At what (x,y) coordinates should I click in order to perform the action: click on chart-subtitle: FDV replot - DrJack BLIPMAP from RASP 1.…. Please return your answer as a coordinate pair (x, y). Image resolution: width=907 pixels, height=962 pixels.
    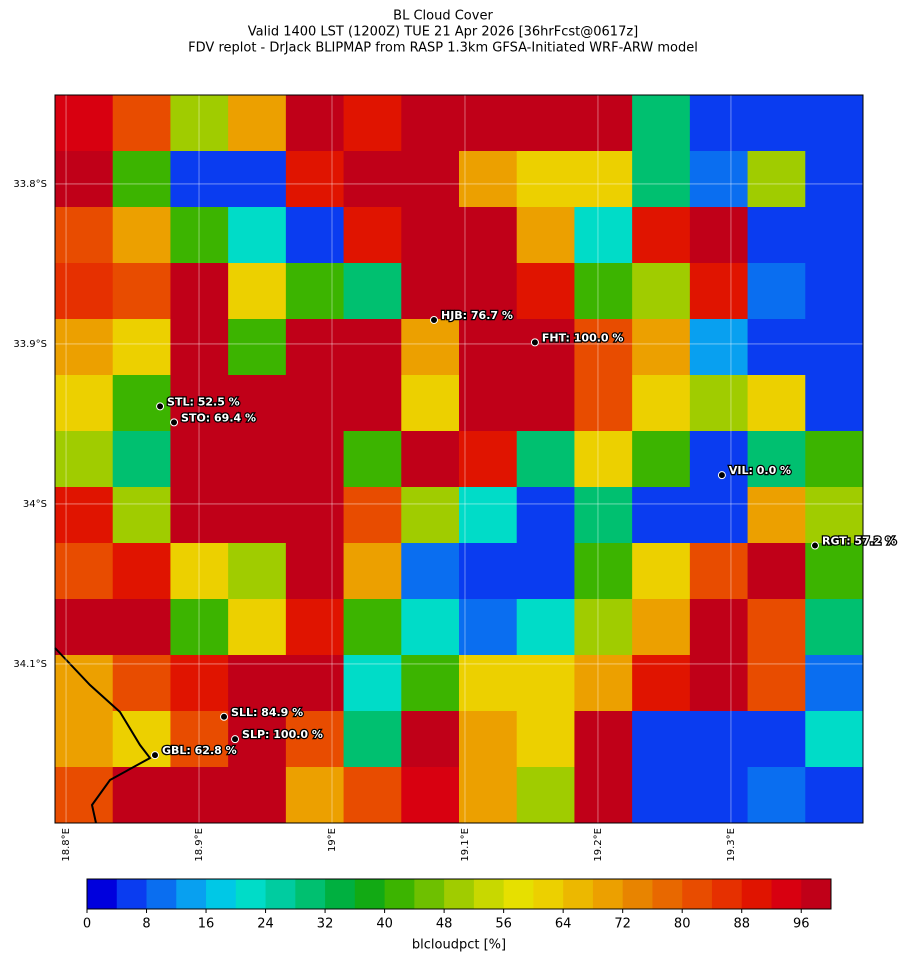
    Looking at the image, I should click on (443, 48).